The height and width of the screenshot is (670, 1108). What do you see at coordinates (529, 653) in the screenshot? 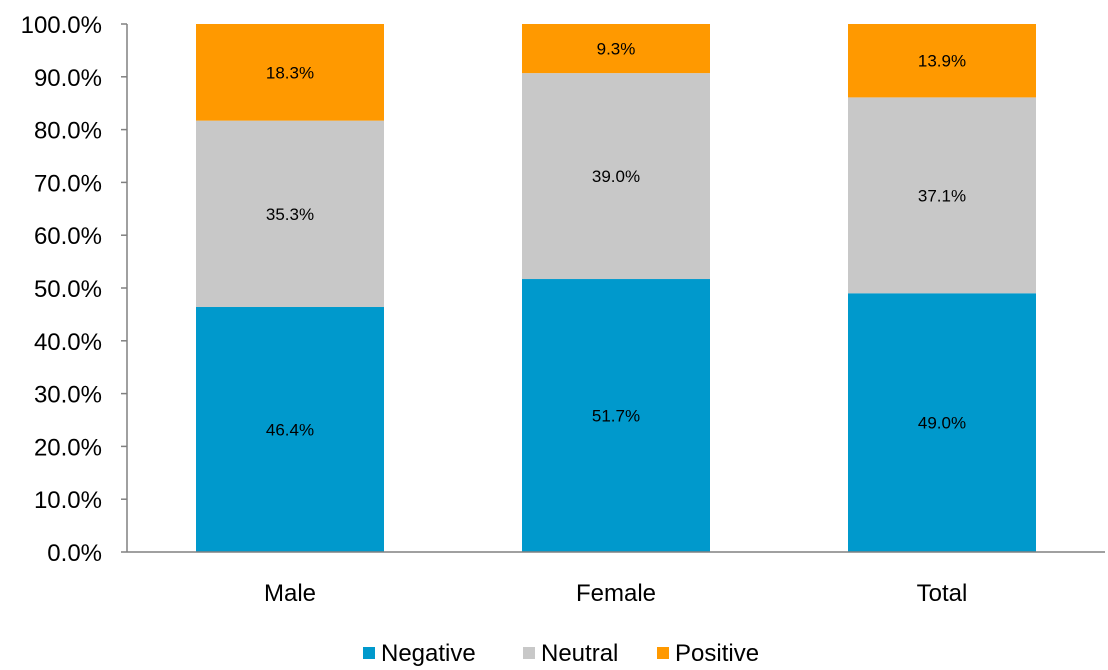
I see `legend-swatch-neutral` at bounding box center [529, 653].